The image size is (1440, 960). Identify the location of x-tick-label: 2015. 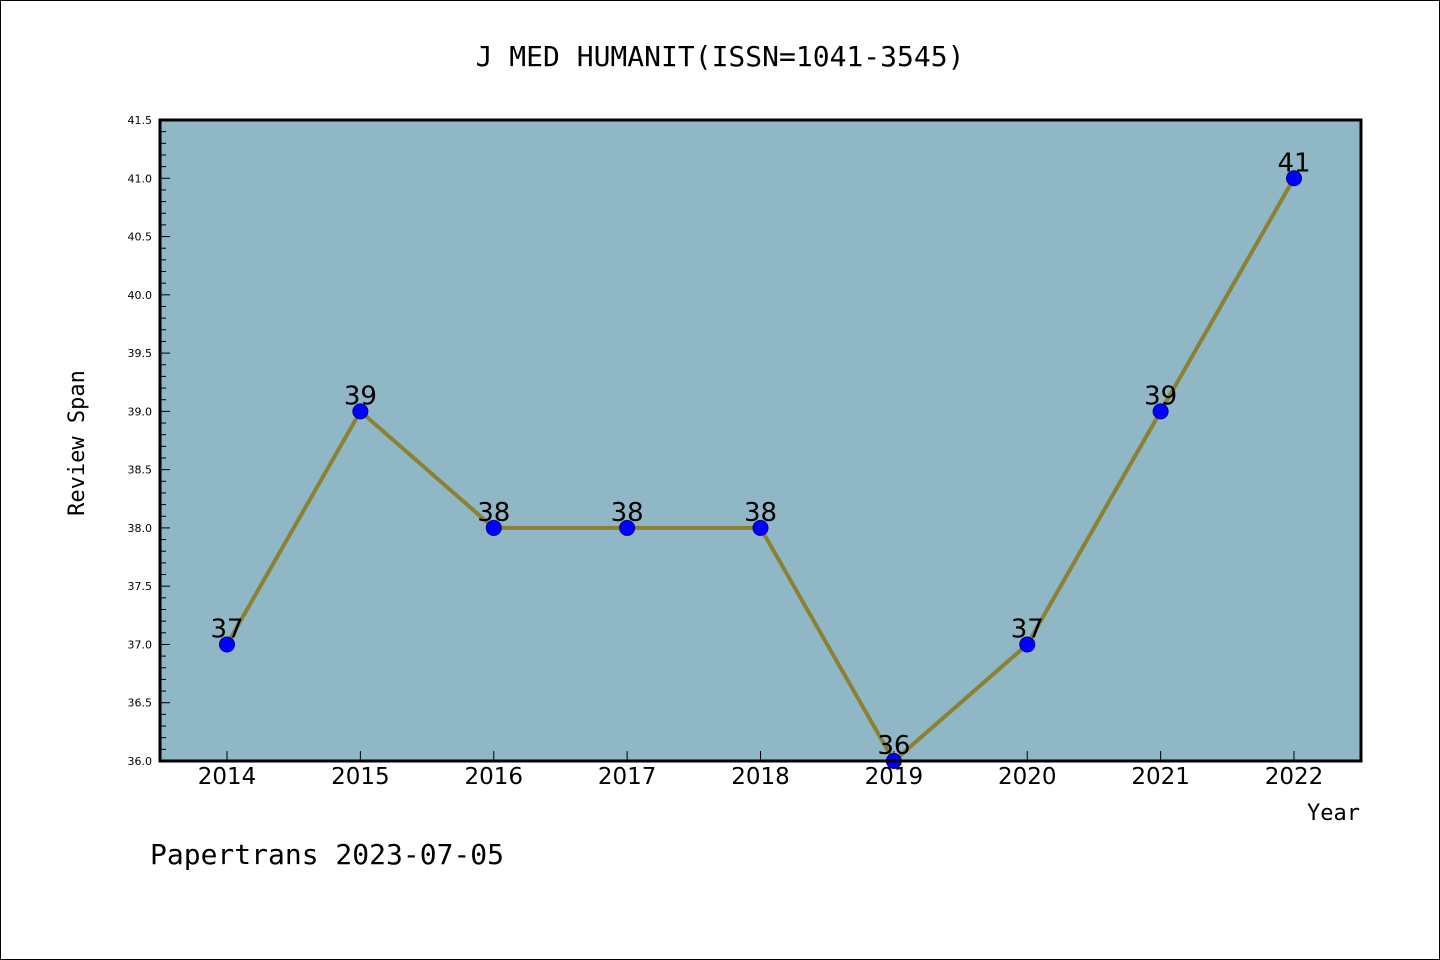
(360, 777).